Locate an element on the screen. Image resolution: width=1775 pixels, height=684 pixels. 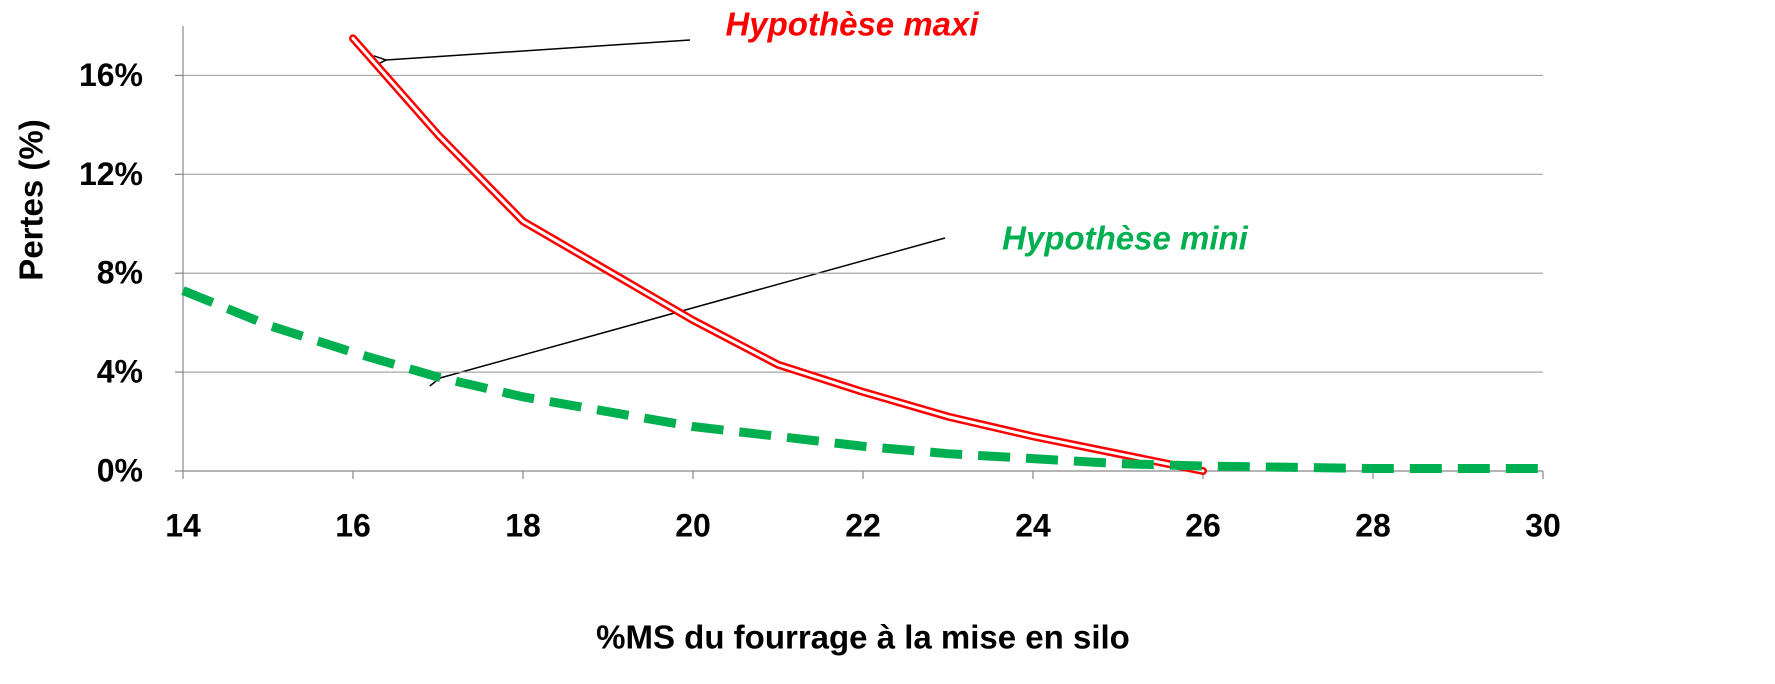
x-tick-label: 16 is located at coordinates (353, 525).